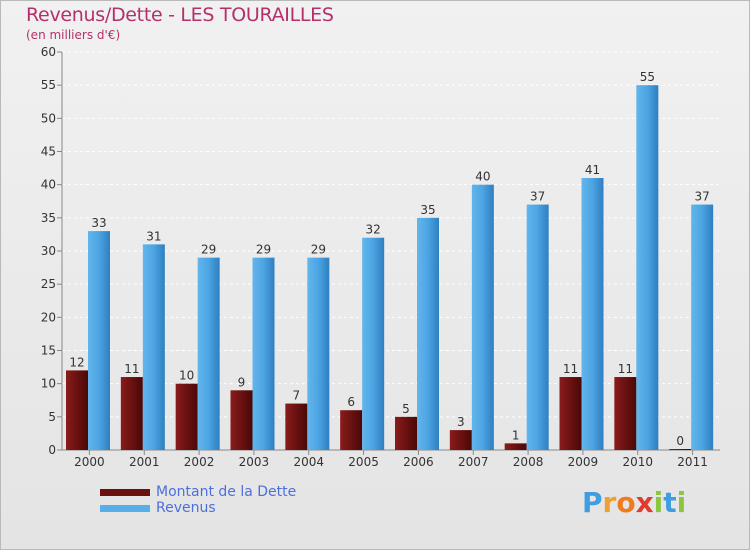 This screenshot has width=750, height=550. What do you see at coordinates (308, 462) in the screenshot?
I see `x-tick-label: 2004` at bounding box center [308, 462].